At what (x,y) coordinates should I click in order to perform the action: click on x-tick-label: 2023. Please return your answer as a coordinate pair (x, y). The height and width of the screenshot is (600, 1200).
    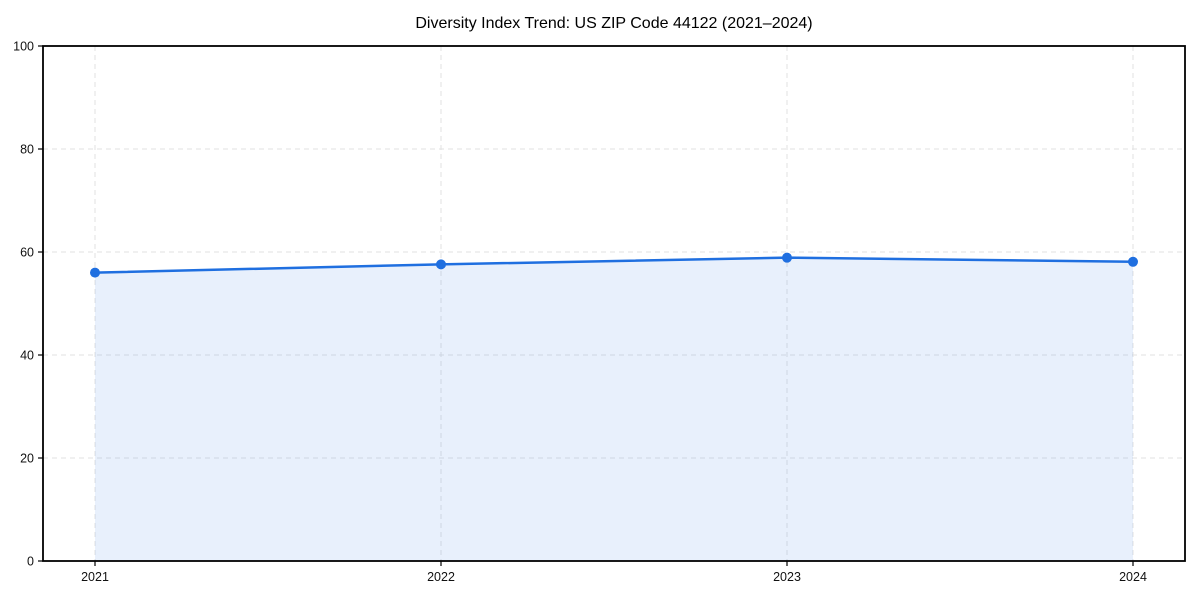
    Looking at the image, I should click on (787, 577).